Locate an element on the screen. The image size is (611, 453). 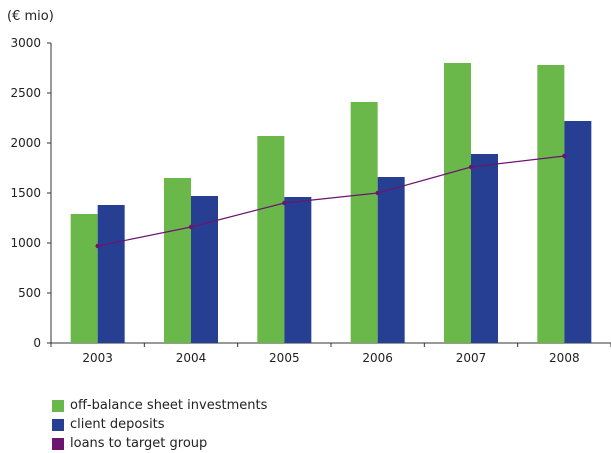
y-tick-label: 1000 is located at coordinates (25, 243).